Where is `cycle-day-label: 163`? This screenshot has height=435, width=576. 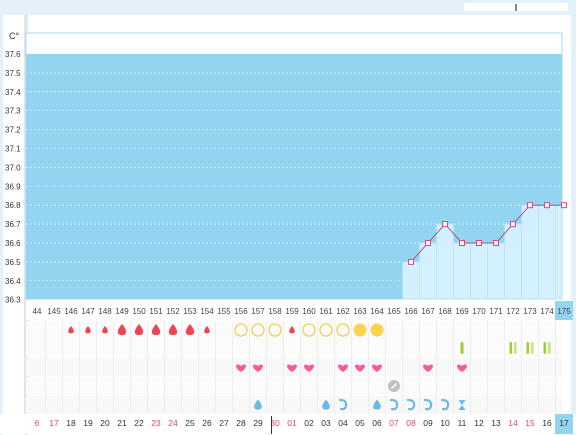 cycle-day-label: 163 is located at coordinates (360, 311).